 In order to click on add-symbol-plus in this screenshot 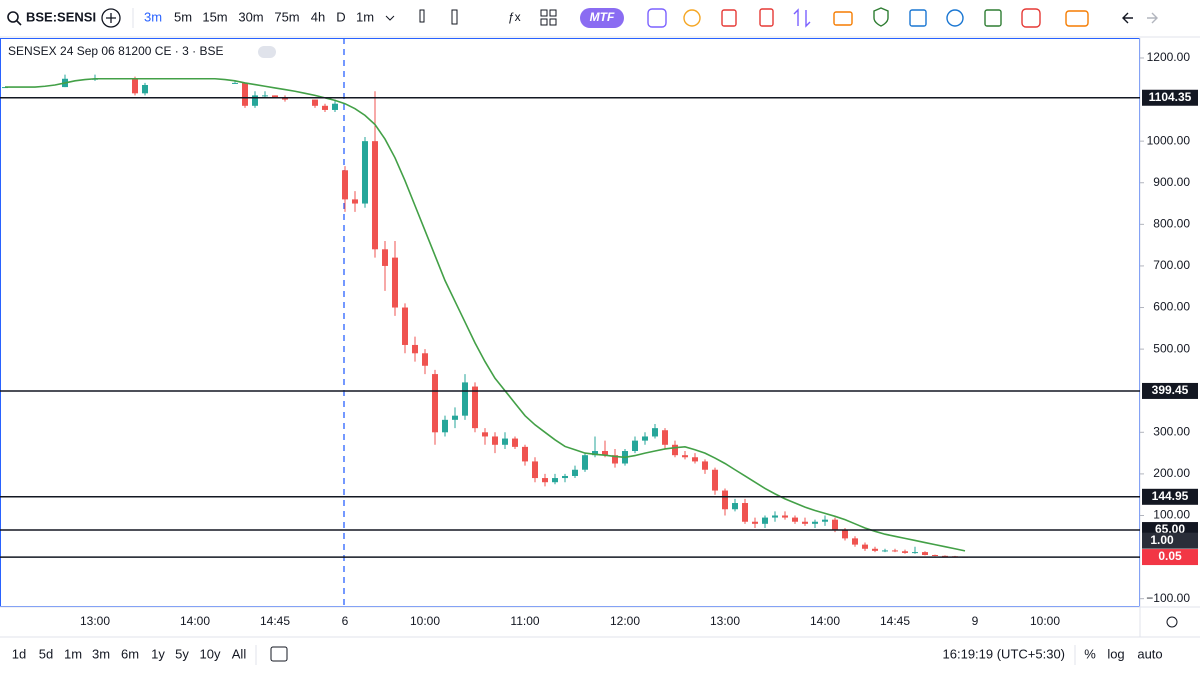, I will do `click(111, 18)`.